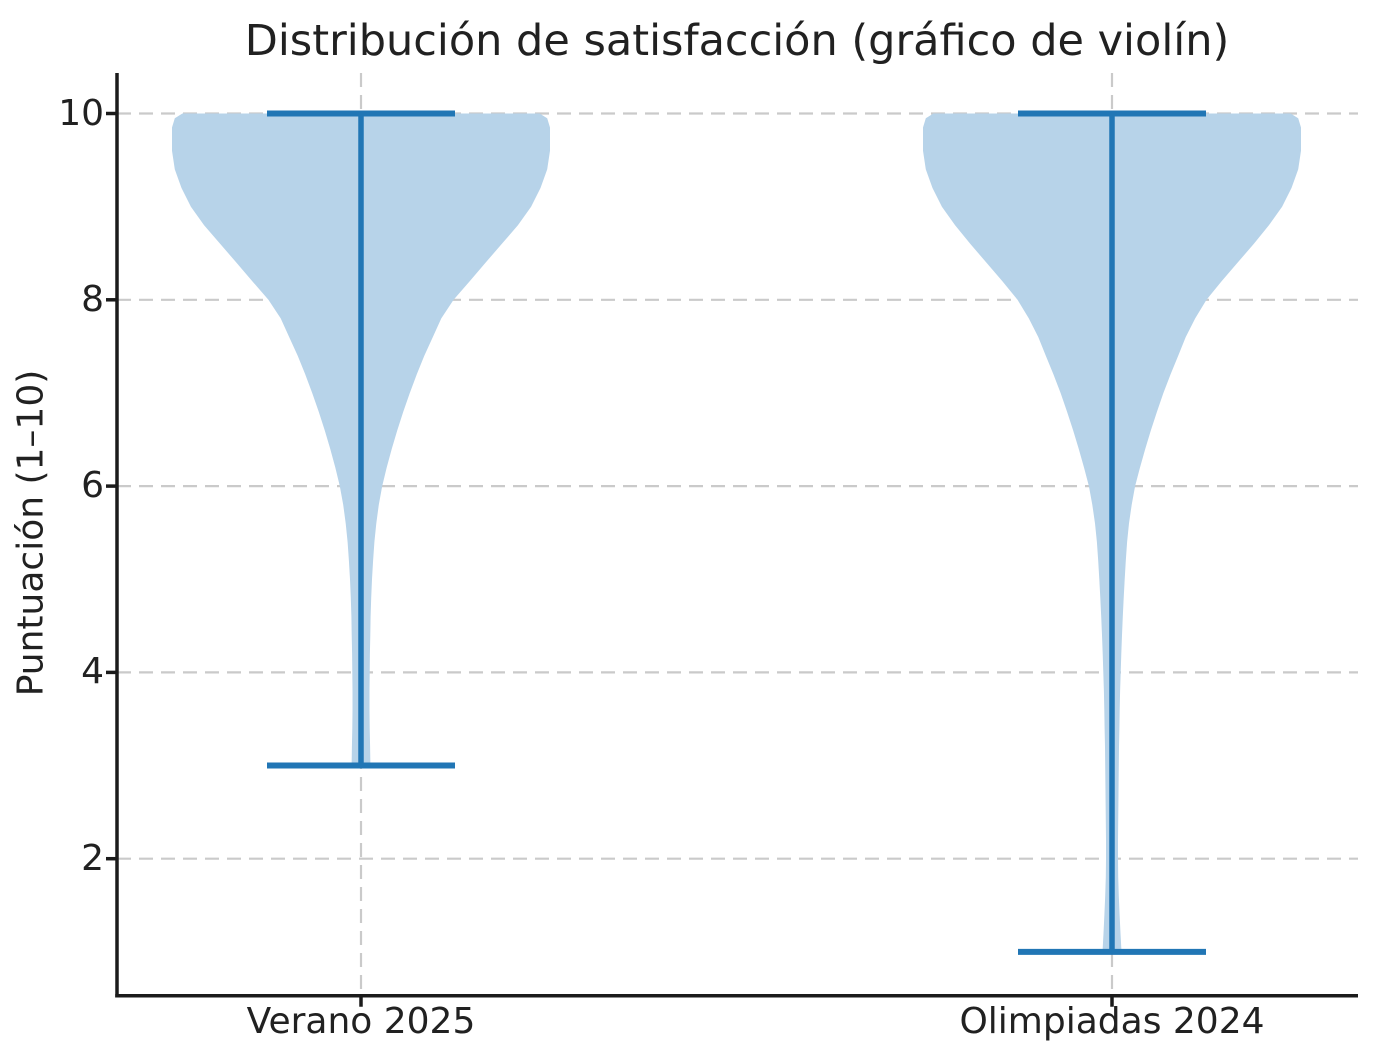 The width and height of the screenshot is (1376, 1059). I want to click on y-tick-label: 2, so click(92, 858).